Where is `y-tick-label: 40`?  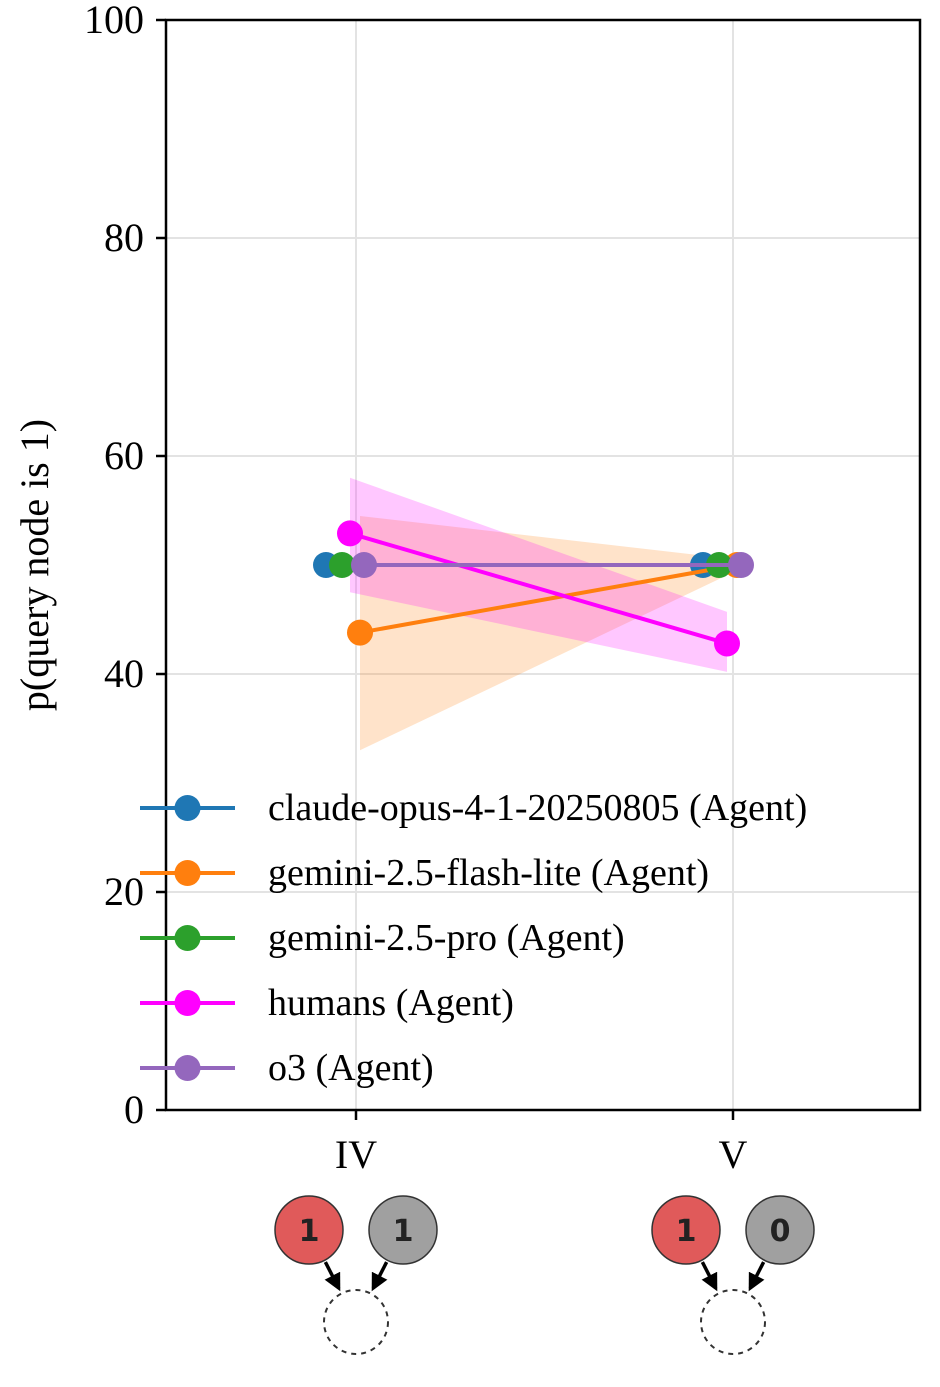
y-tick-label: 40 is located at coordinates (124, 673).